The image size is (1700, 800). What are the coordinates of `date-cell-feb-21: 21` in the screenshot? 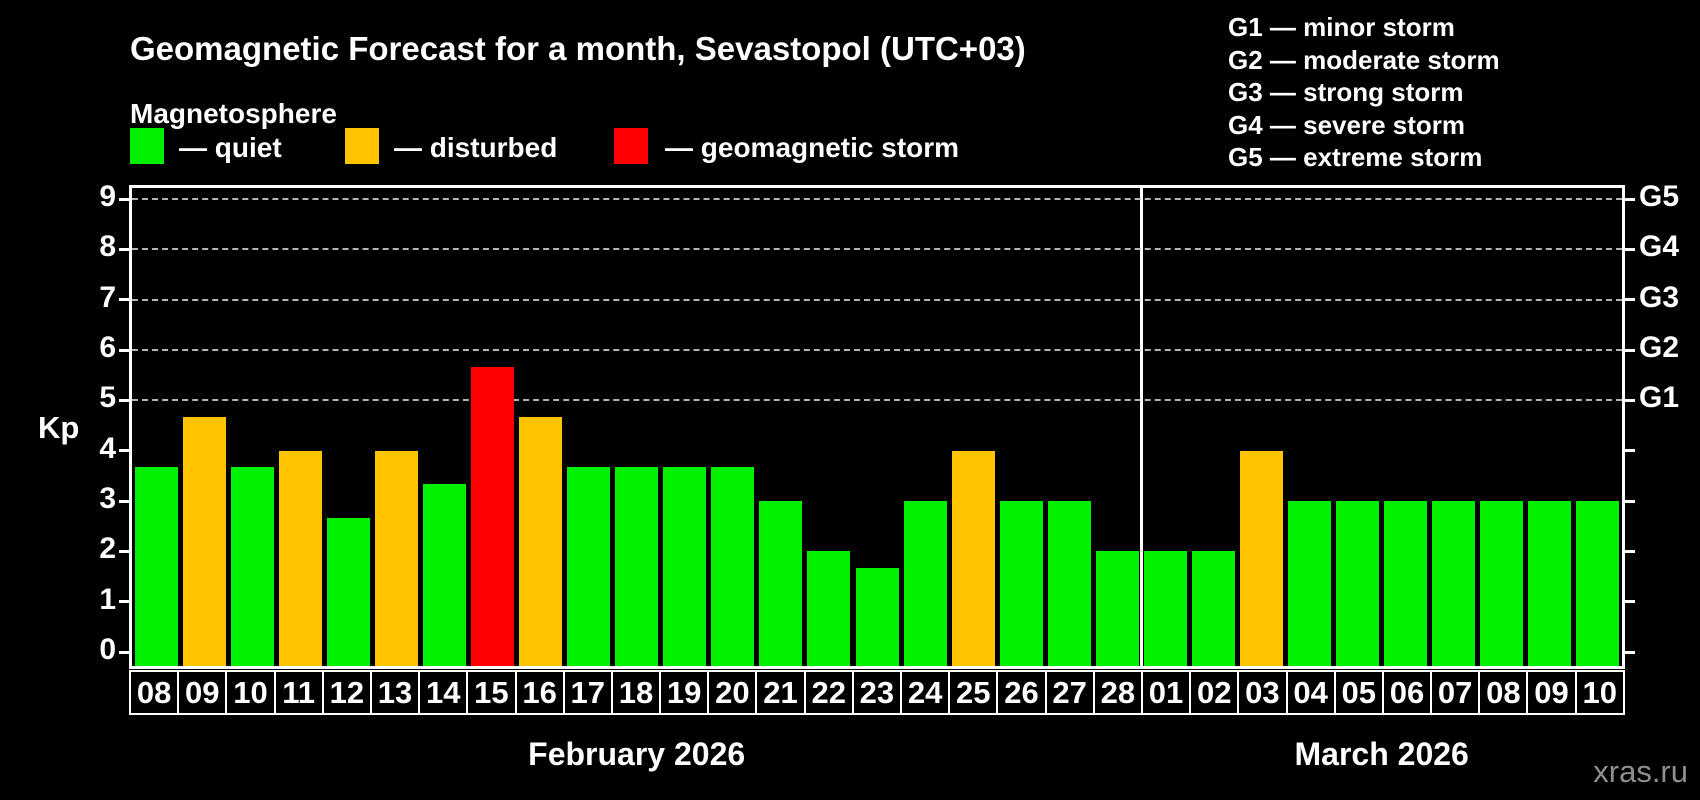 It's located at (780, 692).